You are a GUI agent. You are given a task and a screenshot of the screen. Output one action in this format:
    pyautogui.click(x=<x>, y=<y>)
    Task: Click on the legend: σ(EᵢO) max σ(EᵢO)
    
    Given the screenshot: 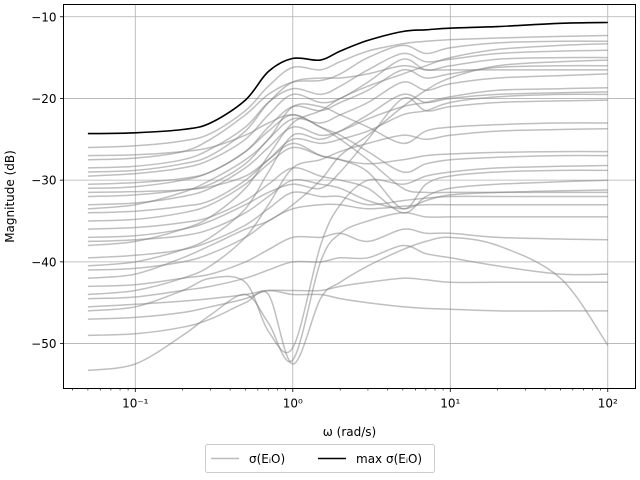 What is the action you would take?
    pyautogui.click(x=320, y=458)
    